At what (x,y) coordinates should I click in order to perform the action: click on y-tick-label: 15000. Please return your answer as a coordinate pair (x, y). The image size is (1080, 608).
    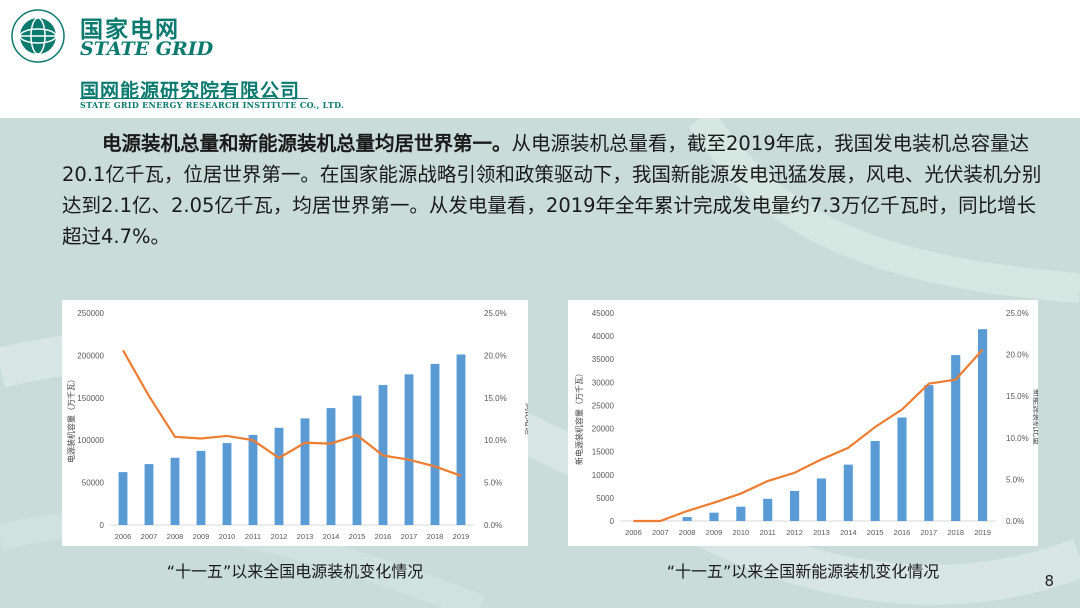
    Looking at the image, I should click on (603, 452).